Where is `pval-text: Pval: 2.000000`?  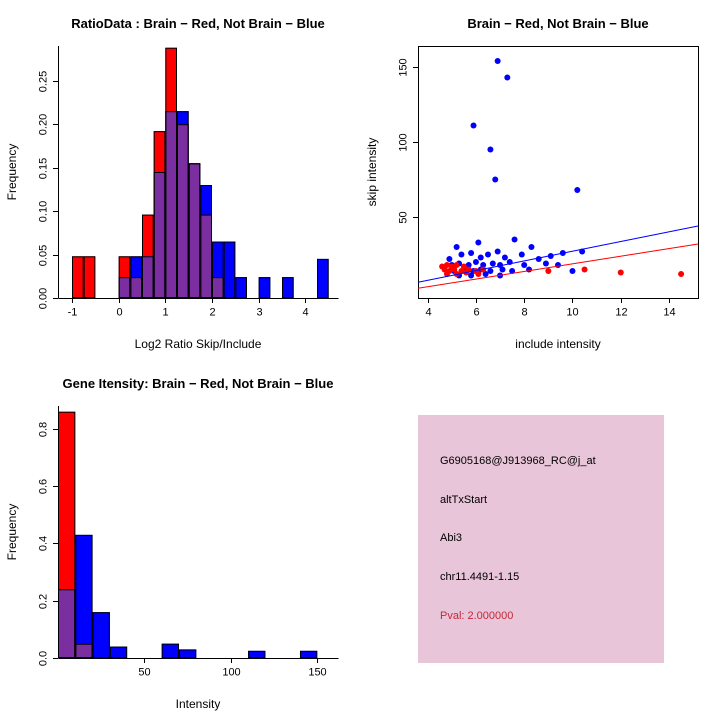 pval-text: Pval: 2.000000 is located at coordinates (477, 616).